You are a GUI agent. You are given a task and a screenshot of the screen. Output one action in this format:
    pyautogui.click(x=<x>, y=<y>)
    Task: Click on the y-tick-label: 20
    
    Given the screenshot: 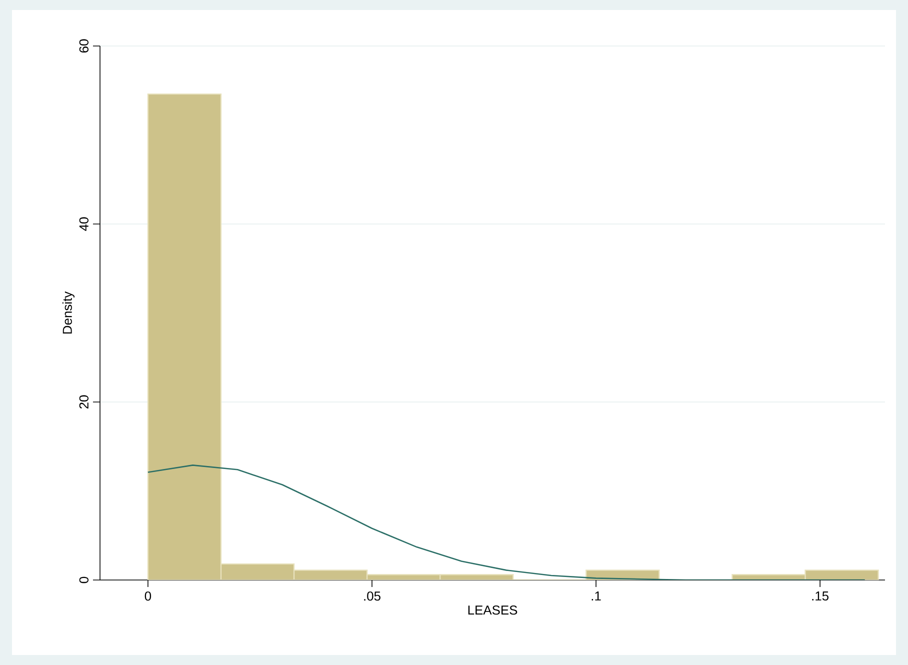 What is the action you would take?
    pyautogui.click(x=83, y=402)
    